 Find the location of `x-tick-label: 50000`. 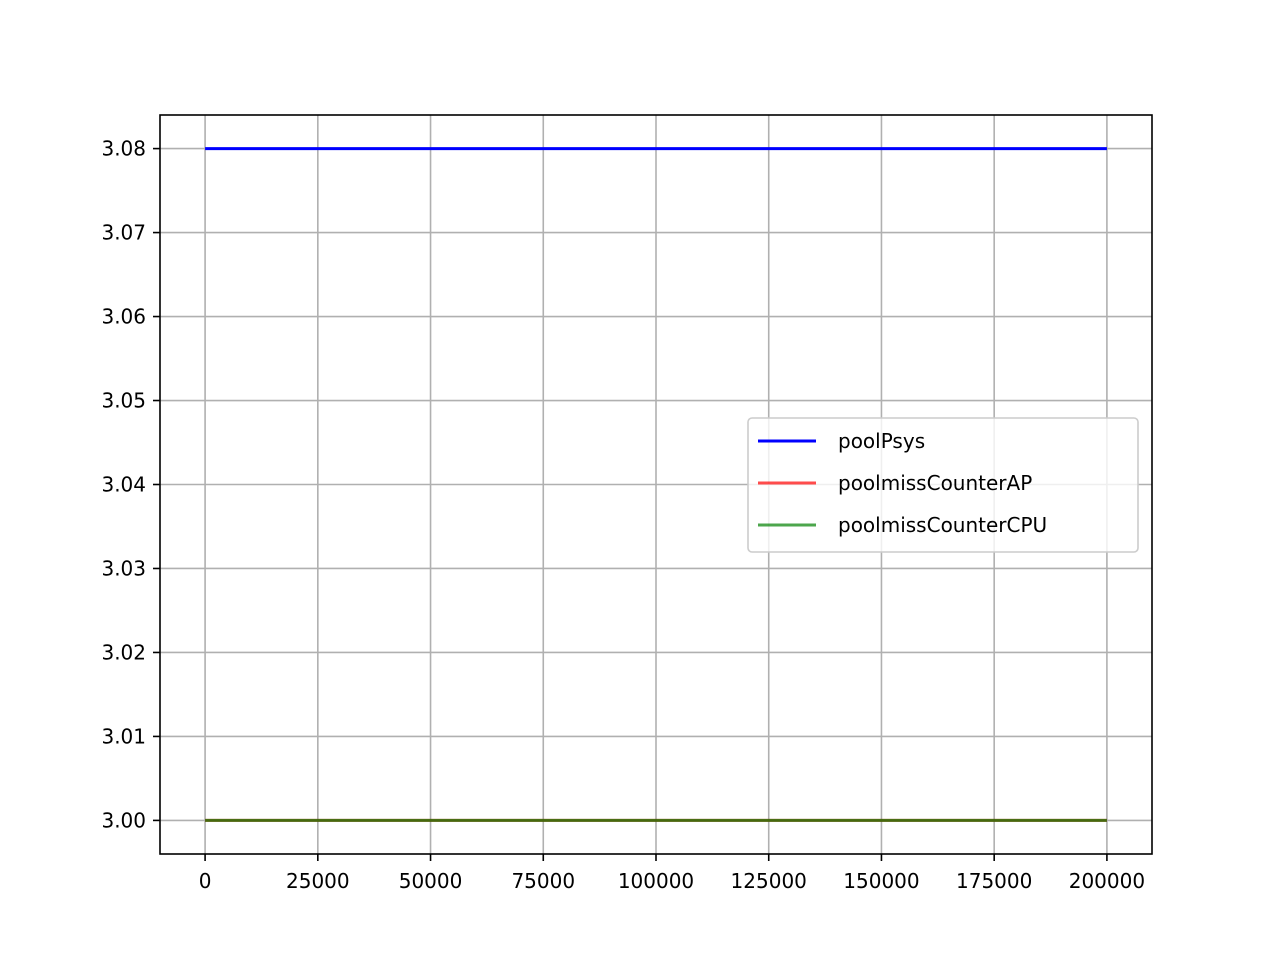

x-tick-label: 50000 is located at coordinates (431, 881).